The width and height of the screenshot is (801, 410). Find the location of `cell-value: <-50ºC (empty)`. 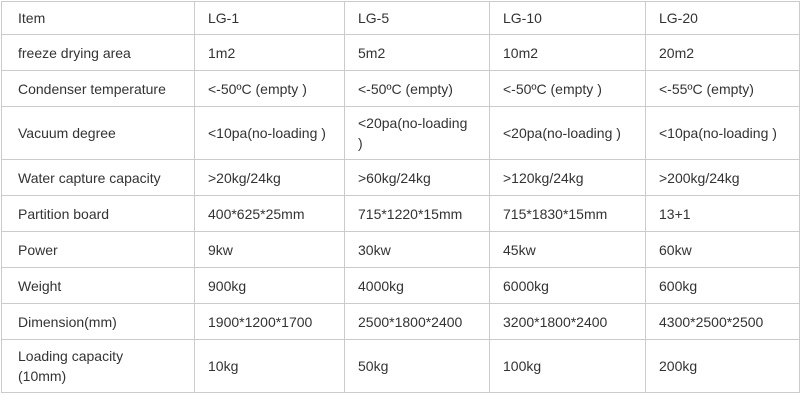

cell-value: <-50ºC (empty) is located at coordinates (417, 88).